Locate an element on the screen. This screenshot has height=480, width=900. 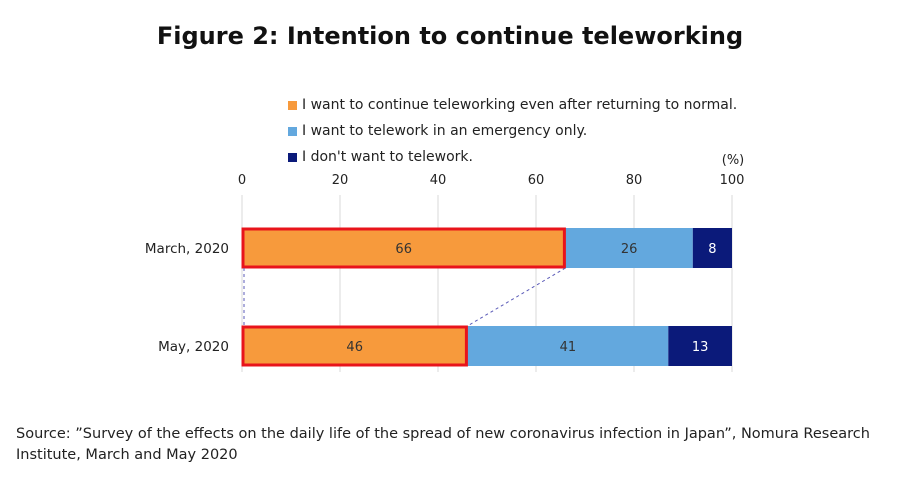
data-label-0-0: 66 is located at coordinates (403, 249).